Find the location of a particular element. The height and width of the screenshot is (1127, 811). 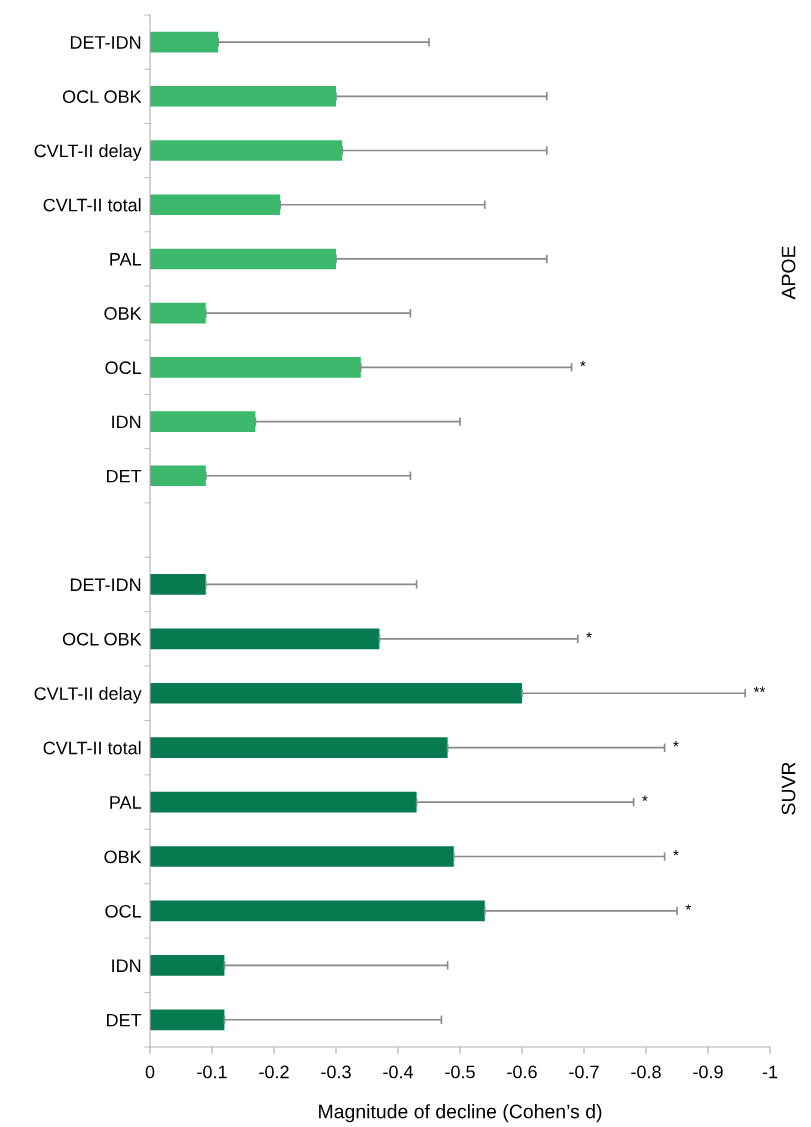

x-tick-label: -0.7 is located at coordinates (584, 1072).